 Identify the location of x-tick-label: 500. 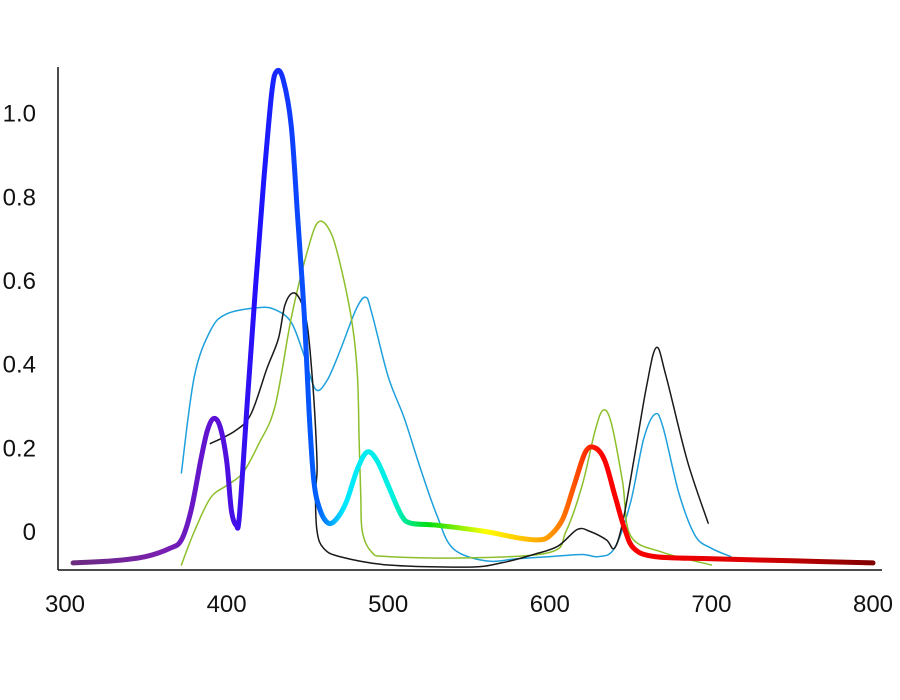
(388, 604).